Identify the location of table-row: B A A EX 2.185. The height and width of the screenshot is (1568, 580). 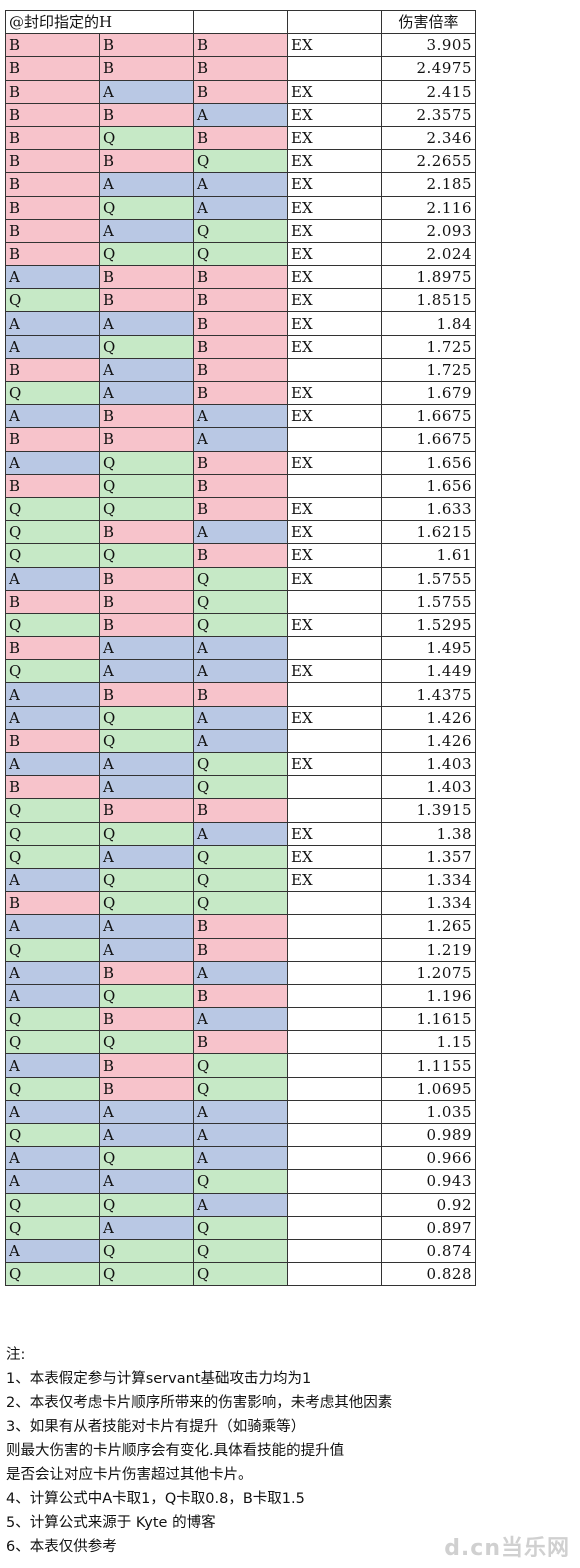
(240, 184).